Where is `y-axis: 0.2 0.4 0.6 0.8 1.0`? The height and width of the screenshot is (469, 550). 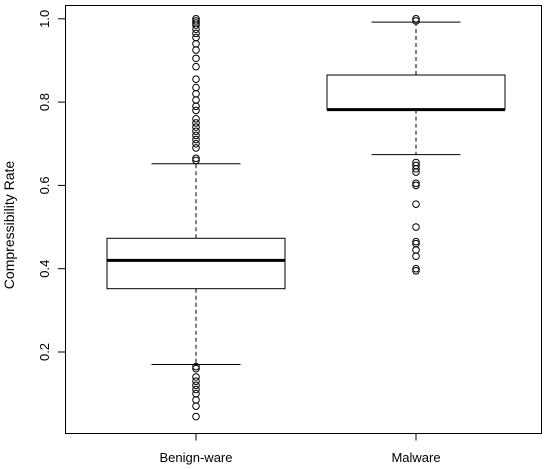 y-axis: 0.2 0.4 0.6 0.8 1.0 is located at coordinates (51, 185).